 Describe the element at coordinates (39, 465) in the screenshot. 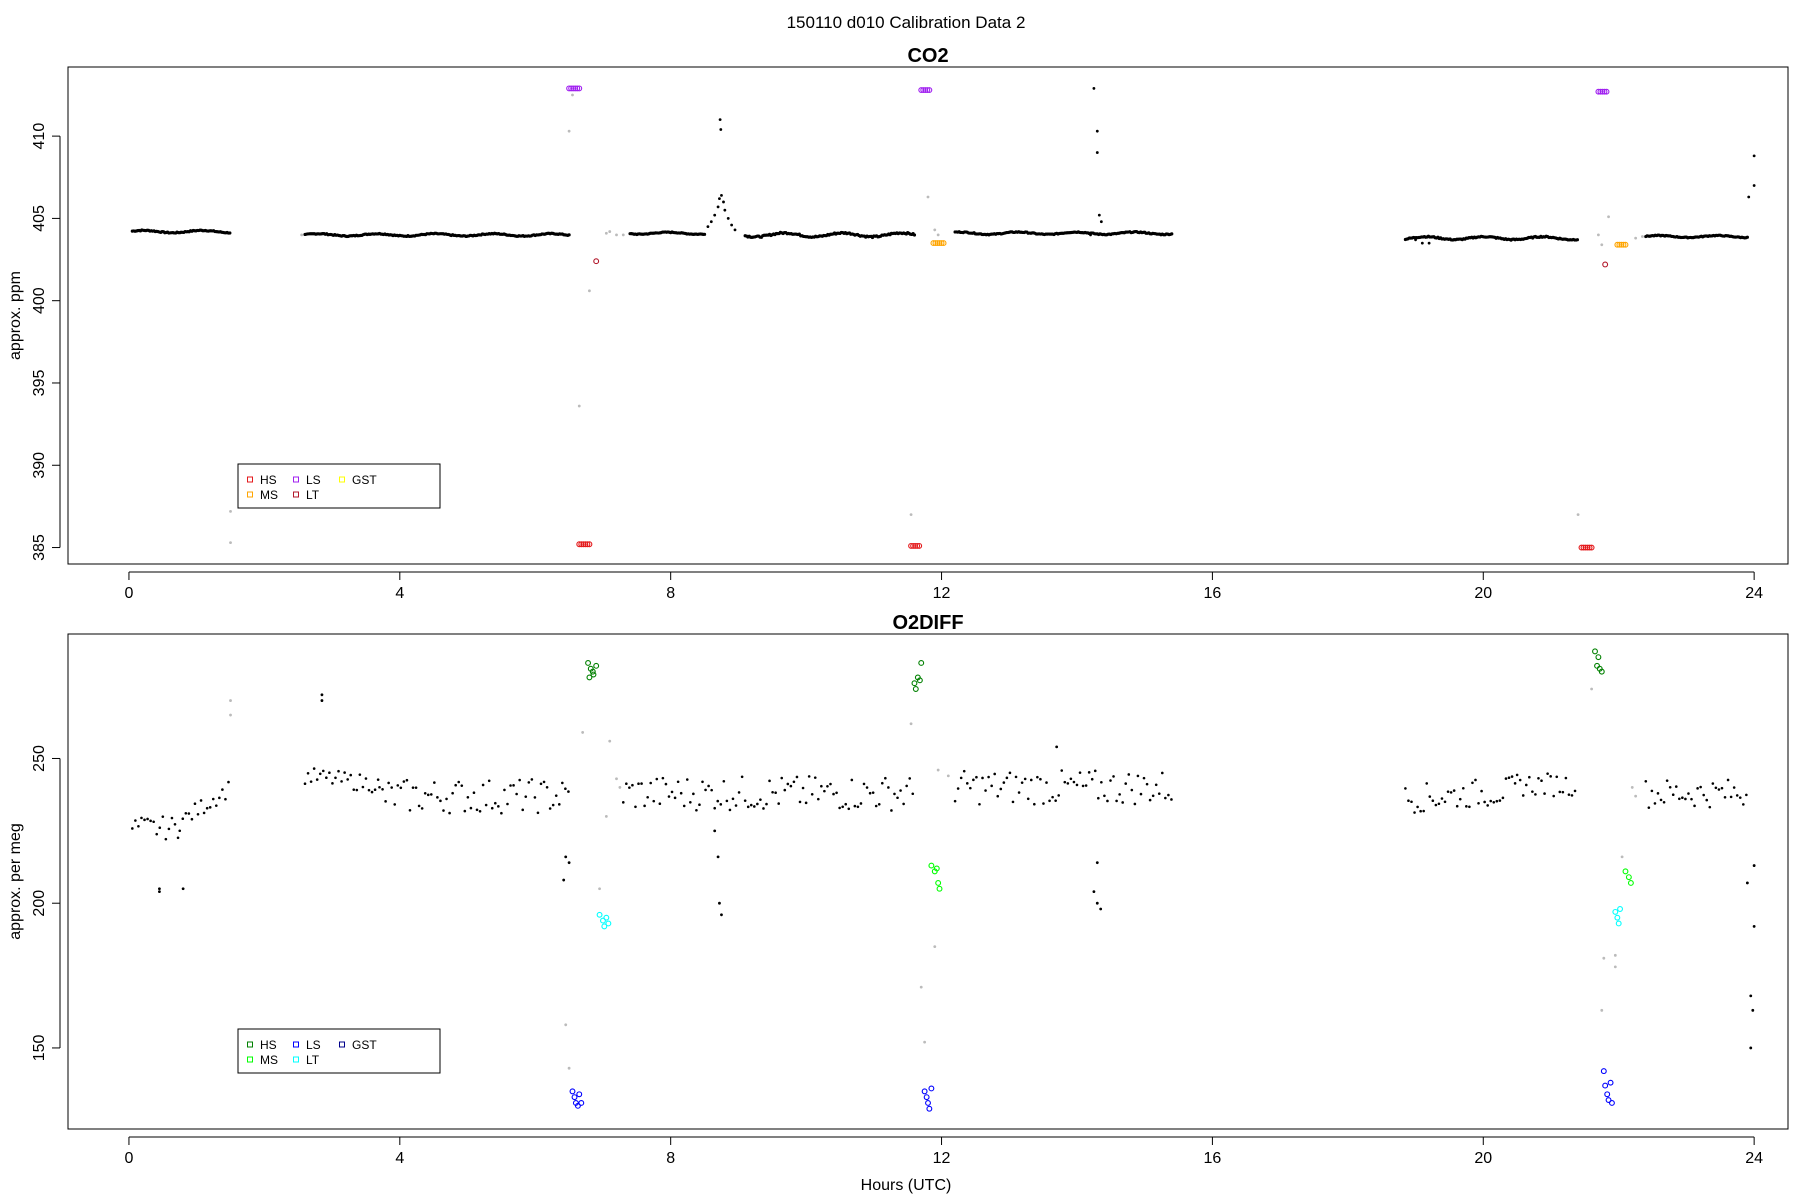

I see `co2-y-tick-label: 390` at that location.